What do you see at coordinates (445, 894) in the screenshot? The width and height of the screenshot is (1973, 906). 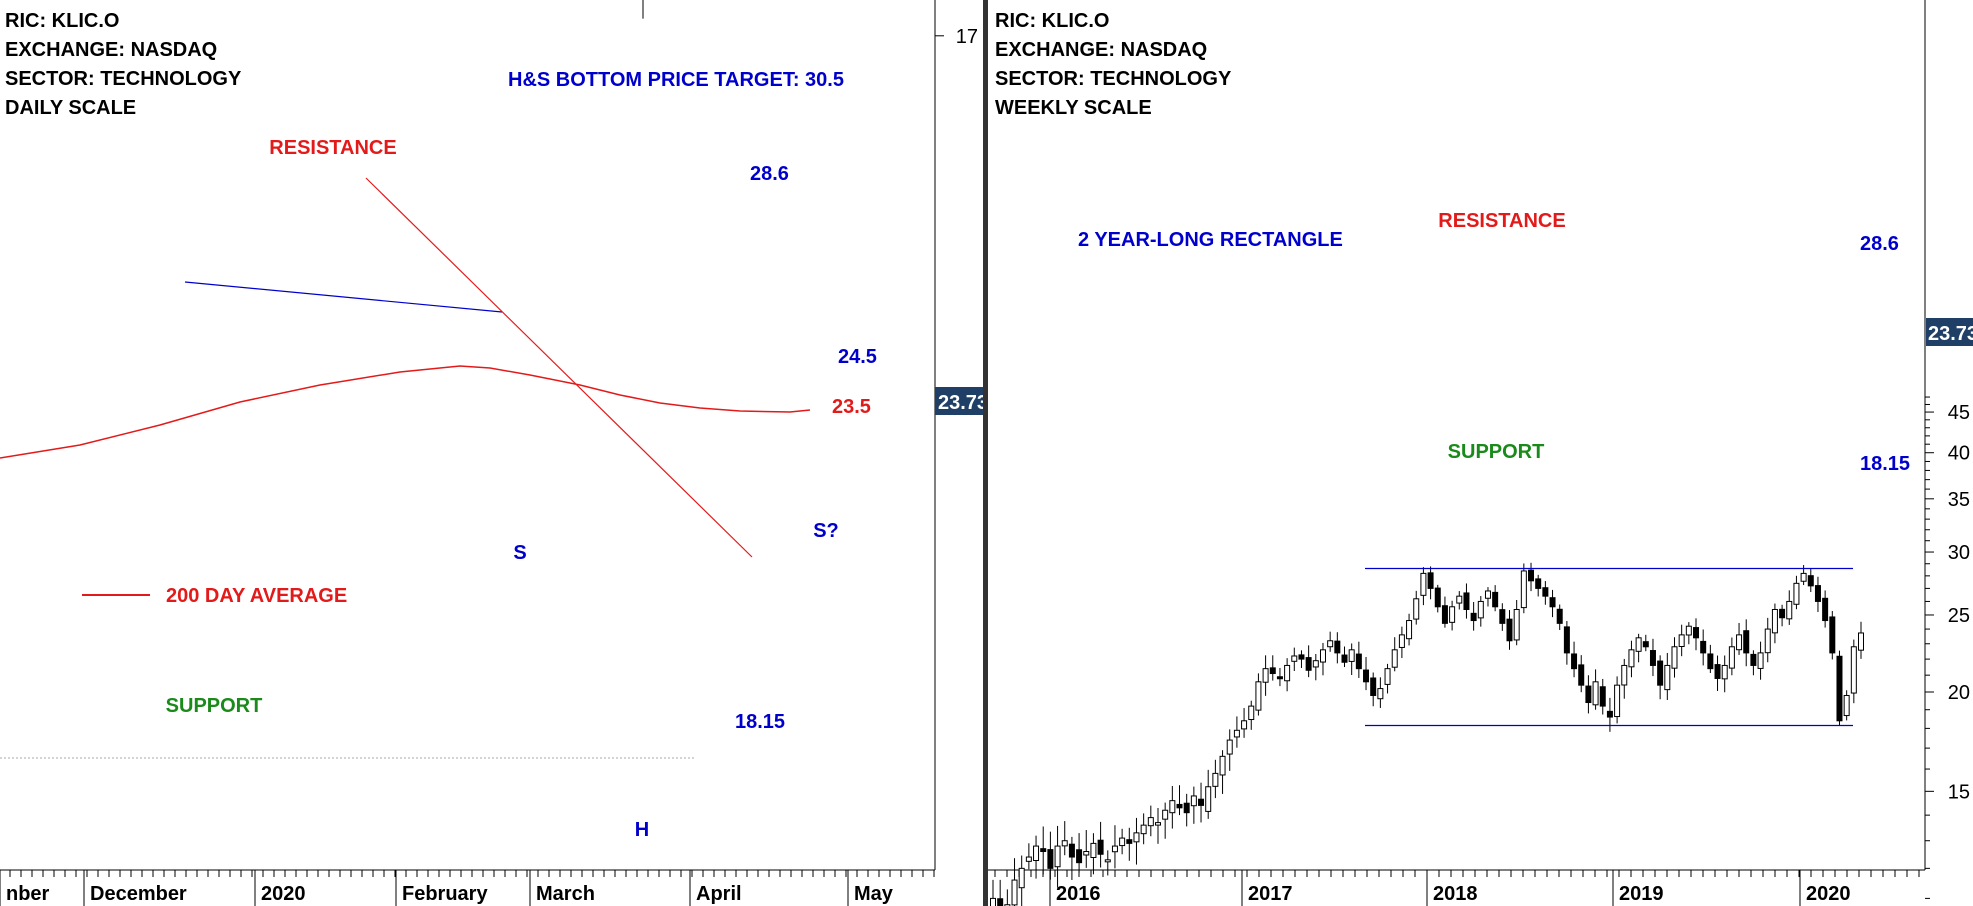 I see `time-axis-label: February` at bounding box center [445, 894].